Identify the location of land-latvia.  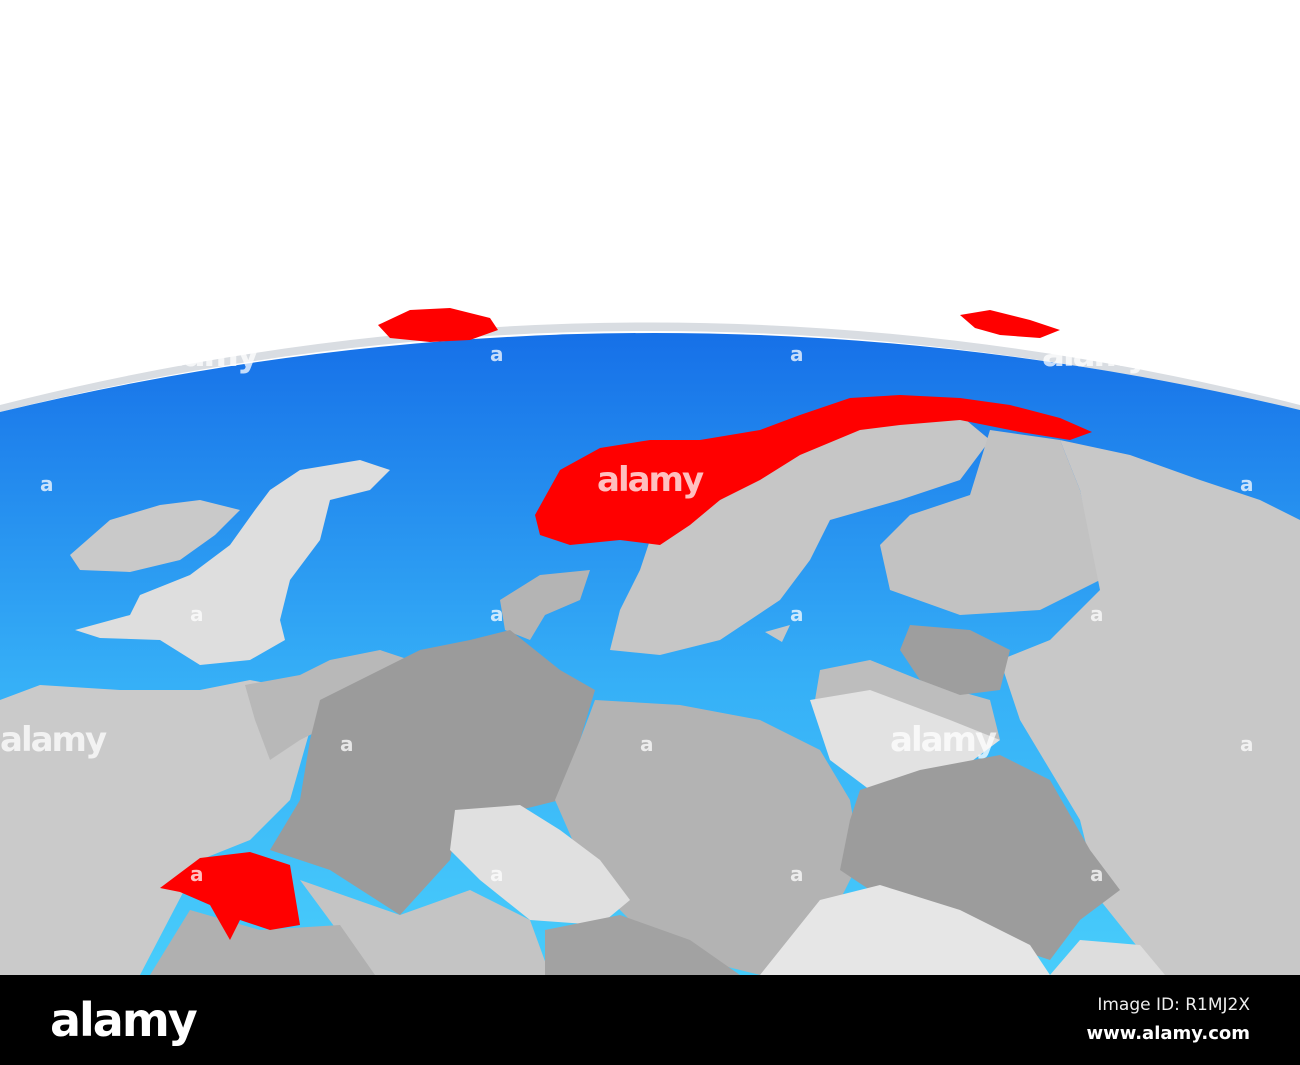
(955, 660).